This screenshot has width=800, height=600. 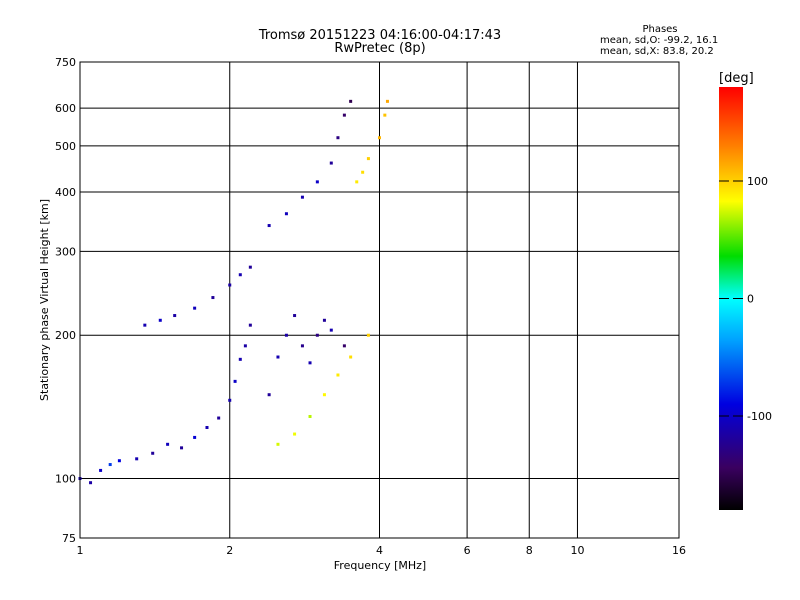 I want to click on x-tick-label-6: 6, so click(x=467, y=550).